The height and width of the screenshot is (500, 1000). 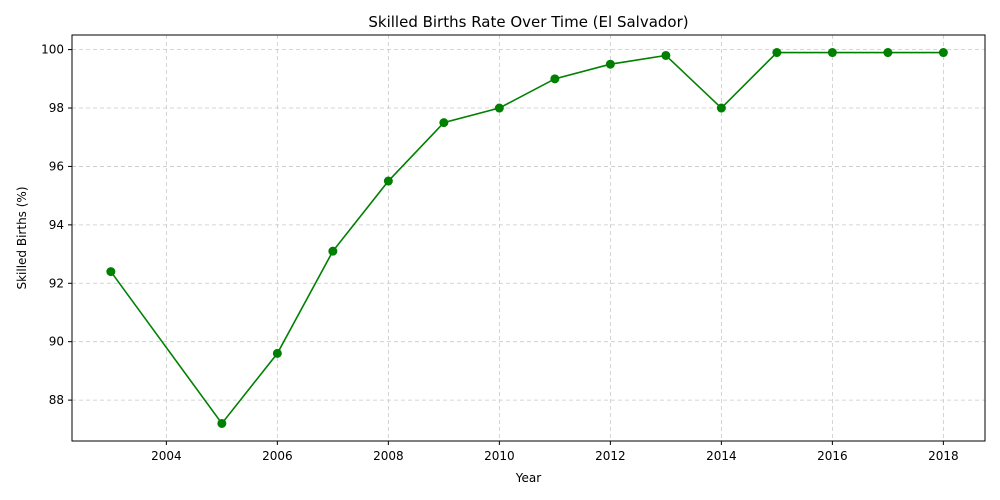 I want to click on y-tick-label: 98, so click(x=56, y=108).